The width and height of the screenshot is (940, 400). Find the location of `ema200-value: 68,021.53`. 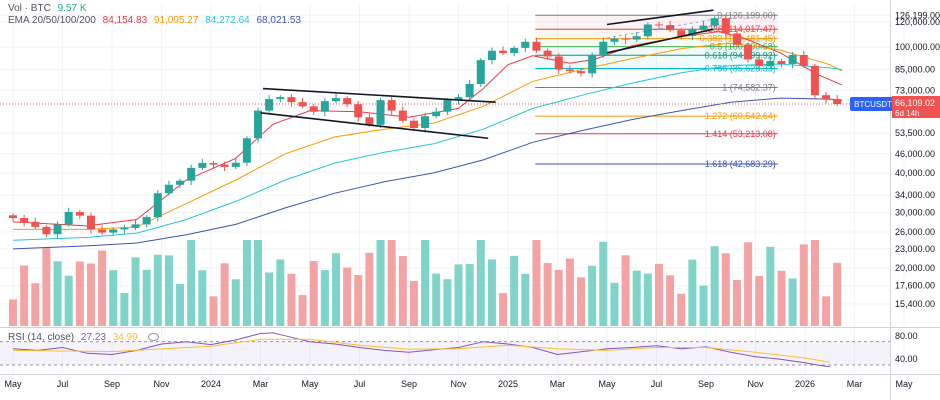

ema200-value: 68,021.53 is located at coordinates (278, 20).